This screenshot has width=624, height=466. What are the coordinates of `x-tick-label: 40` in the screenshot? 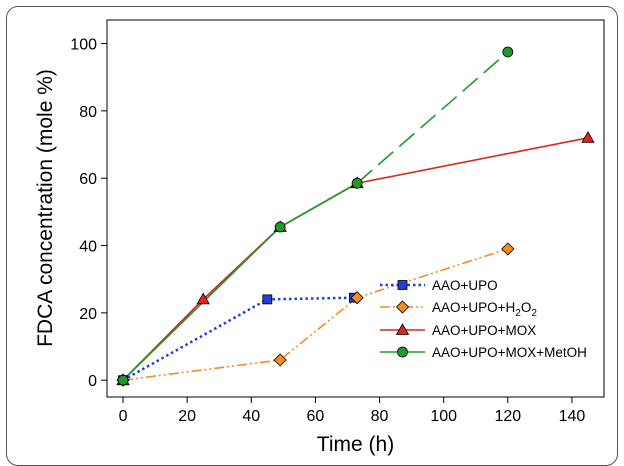 It's located at (251, 416).